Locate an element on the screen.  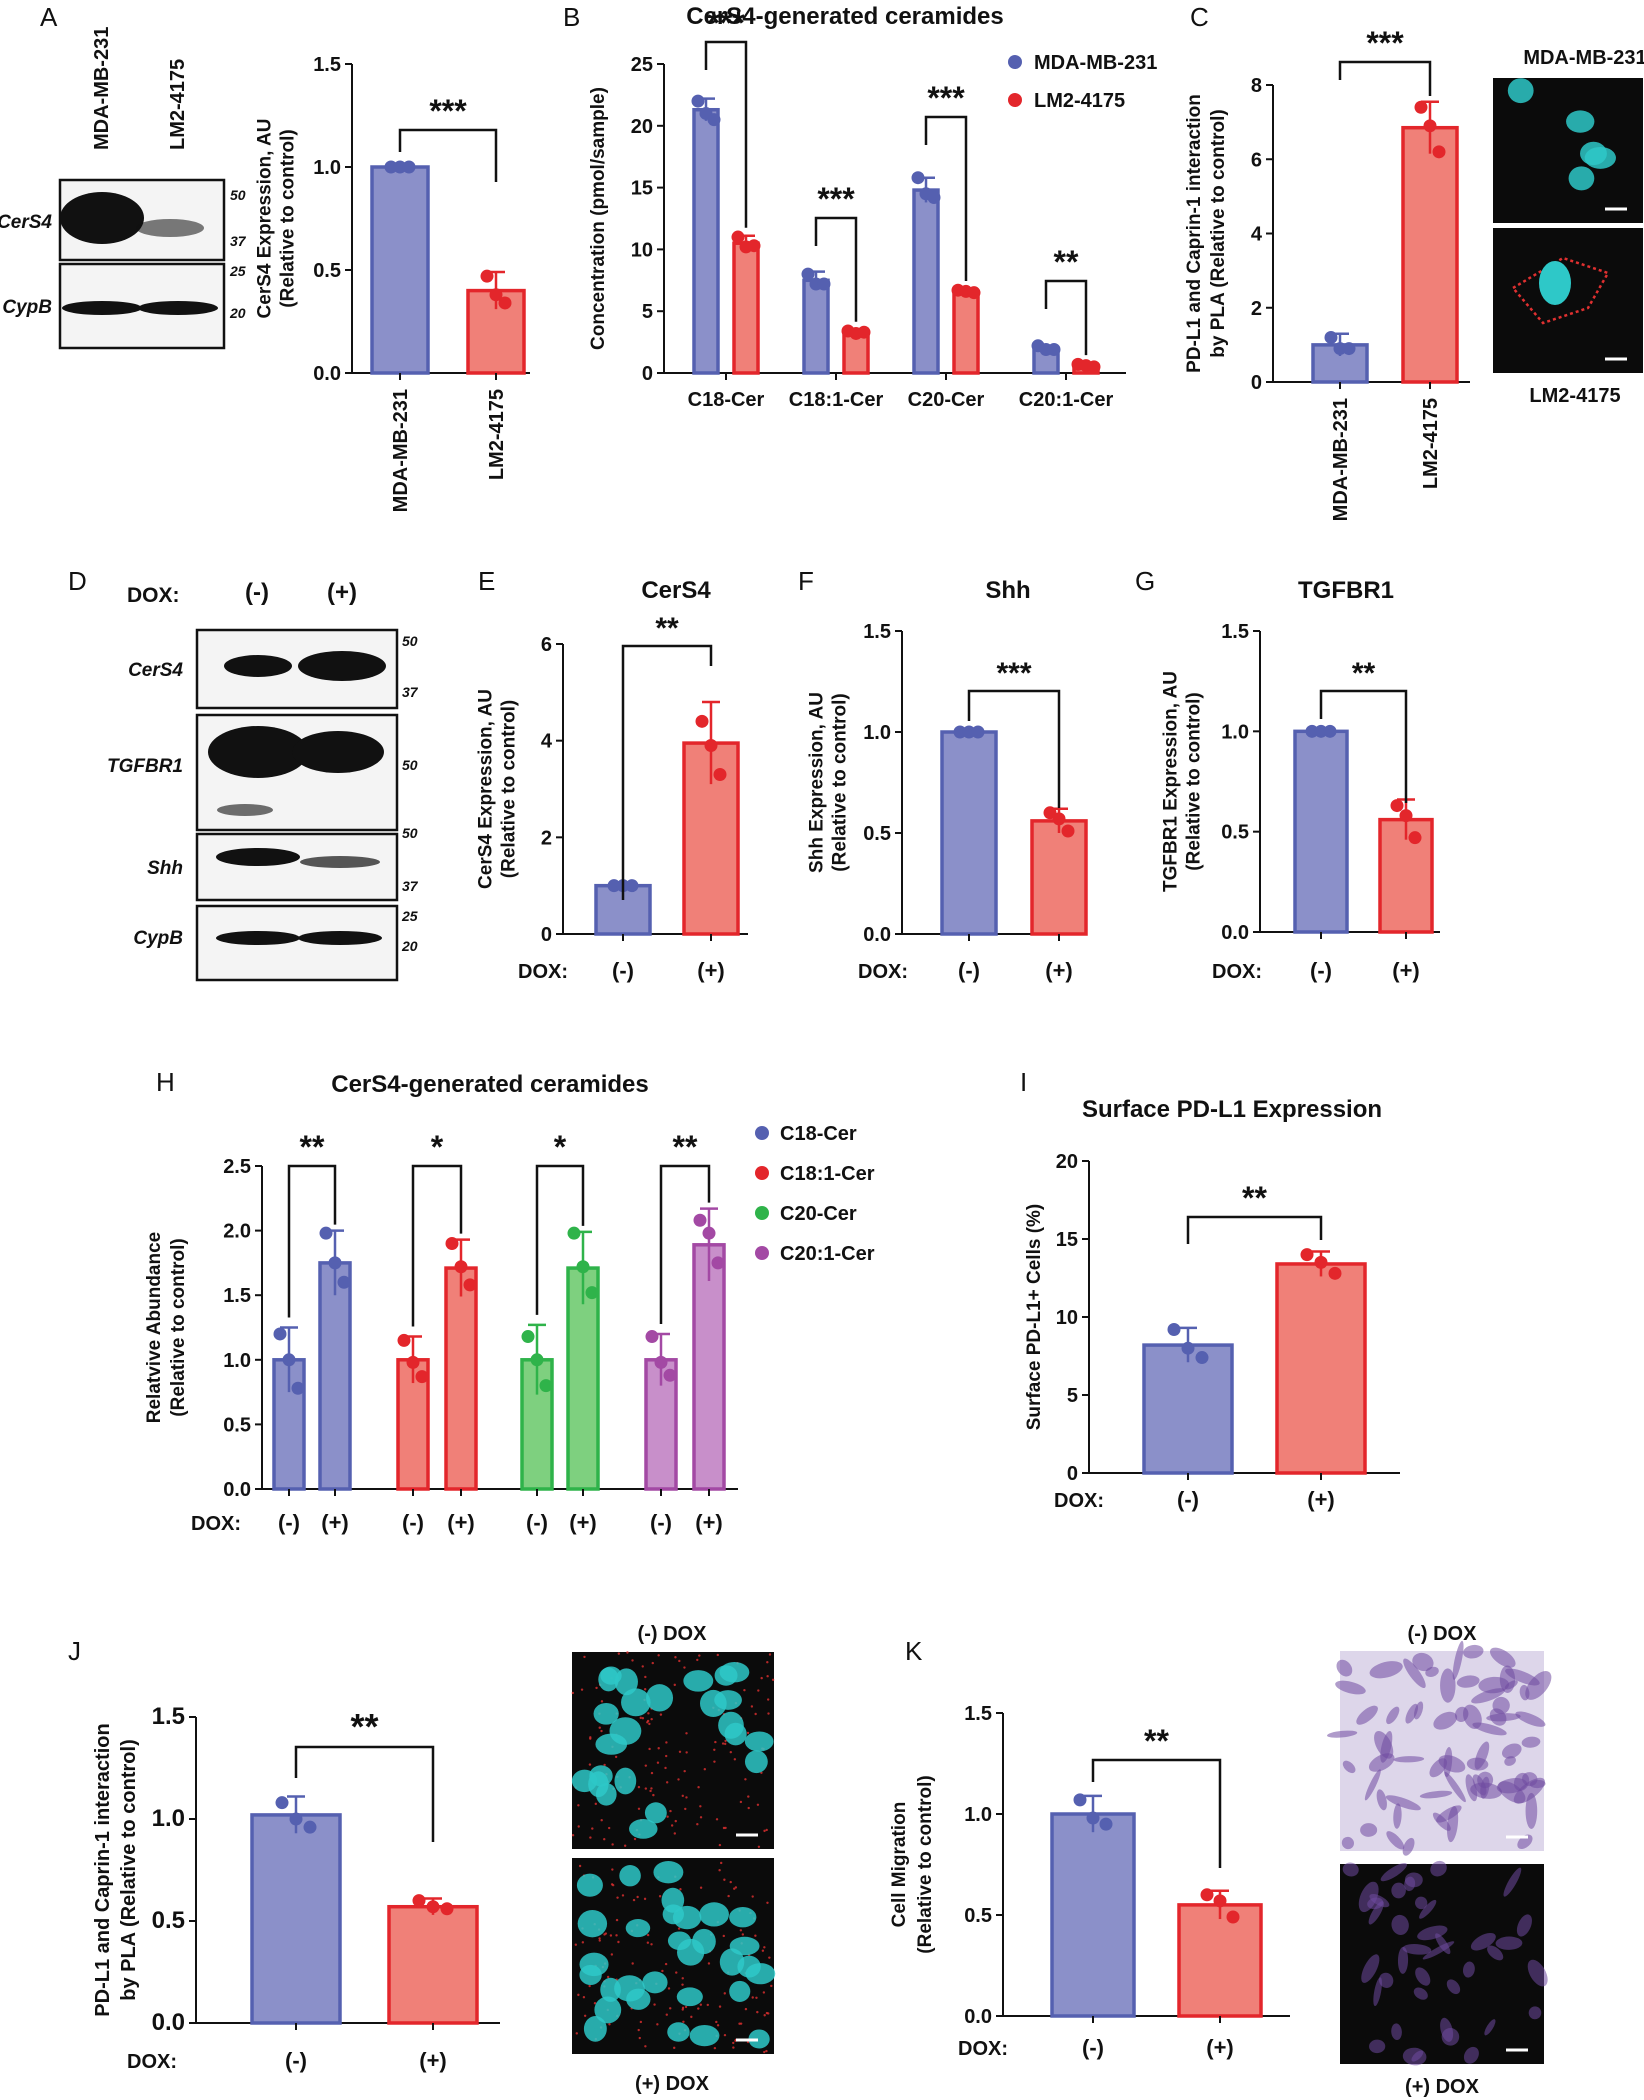
D-blot-cypb-band is located at coordinates (258, 938).